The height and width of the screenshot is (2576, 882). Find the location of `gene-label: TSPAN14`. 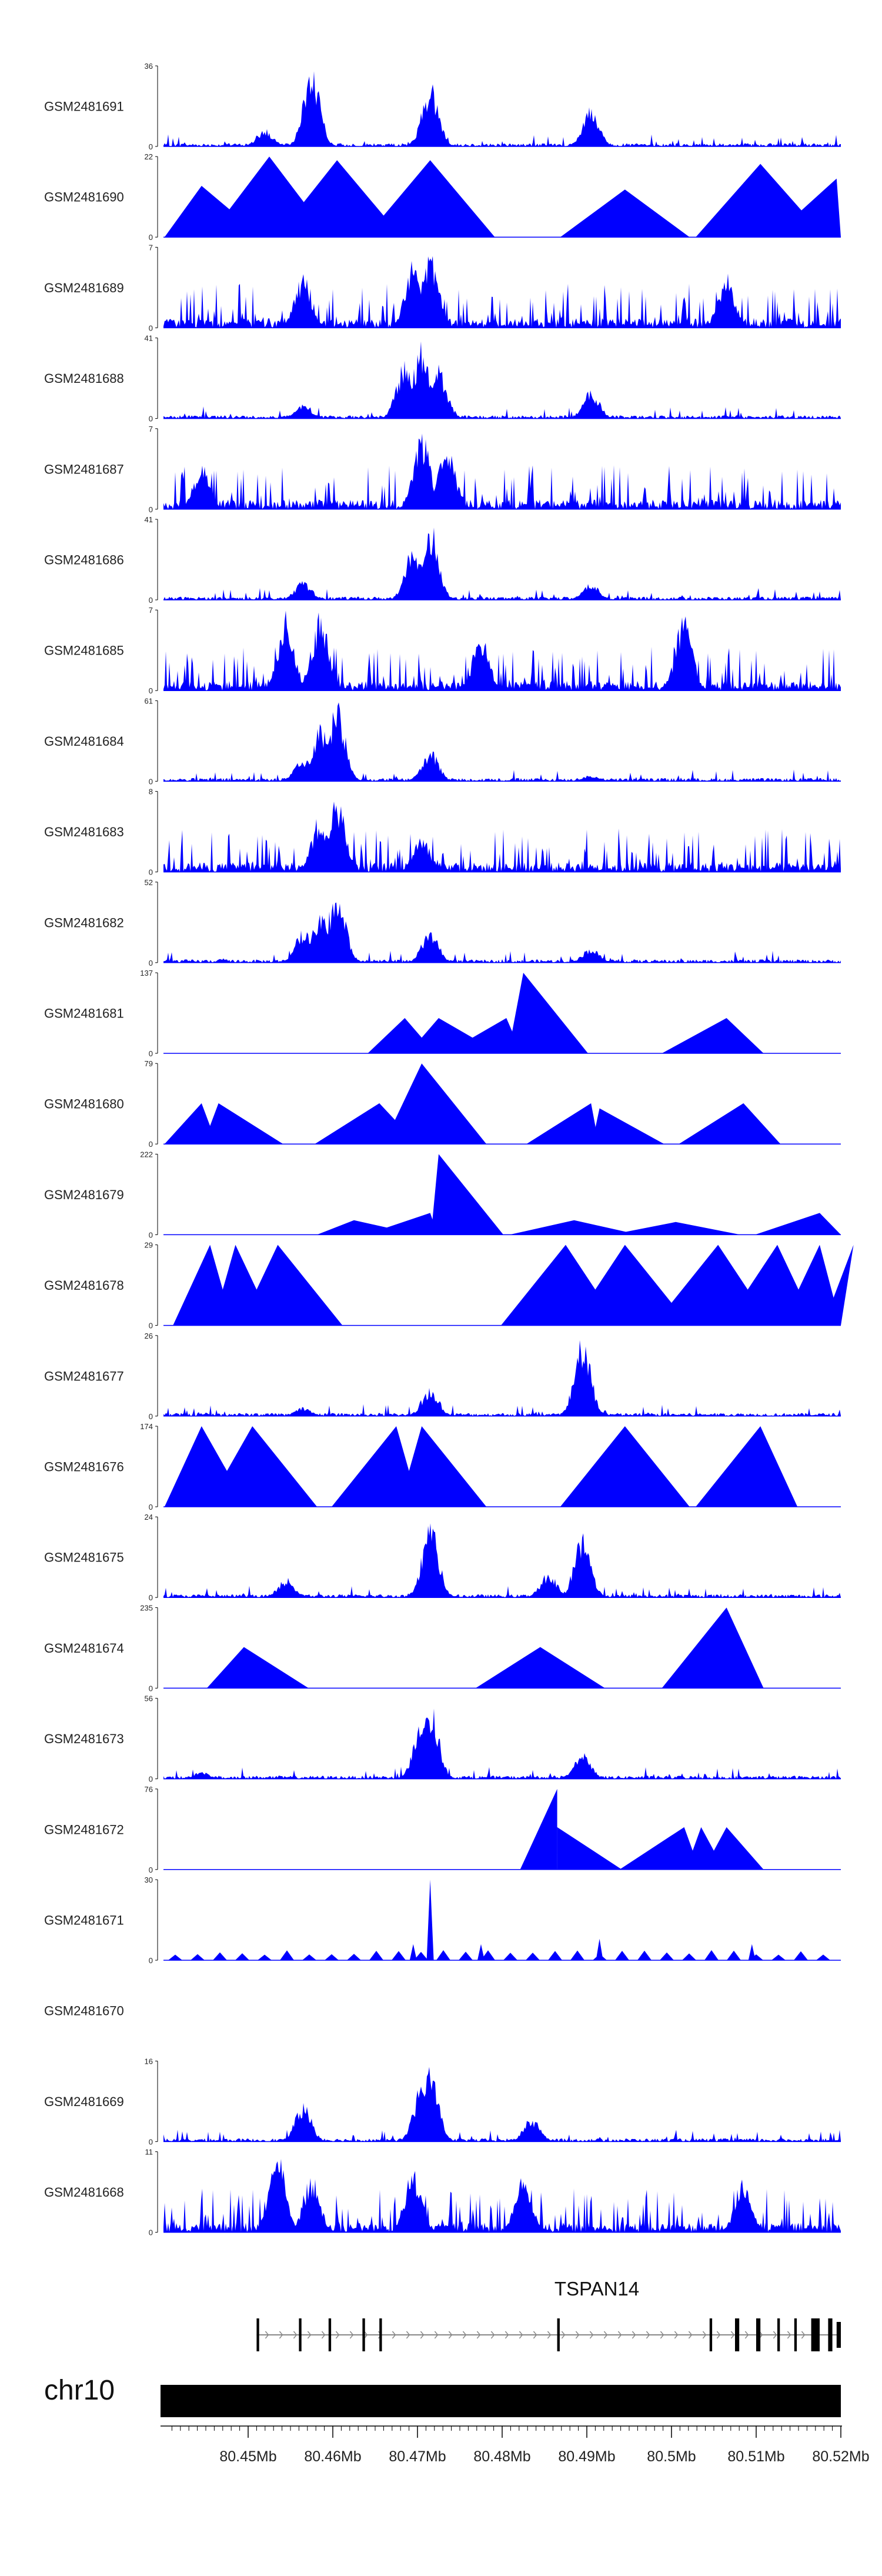

gene-label: TSPAN14 is located at coordinates (596, 2289).